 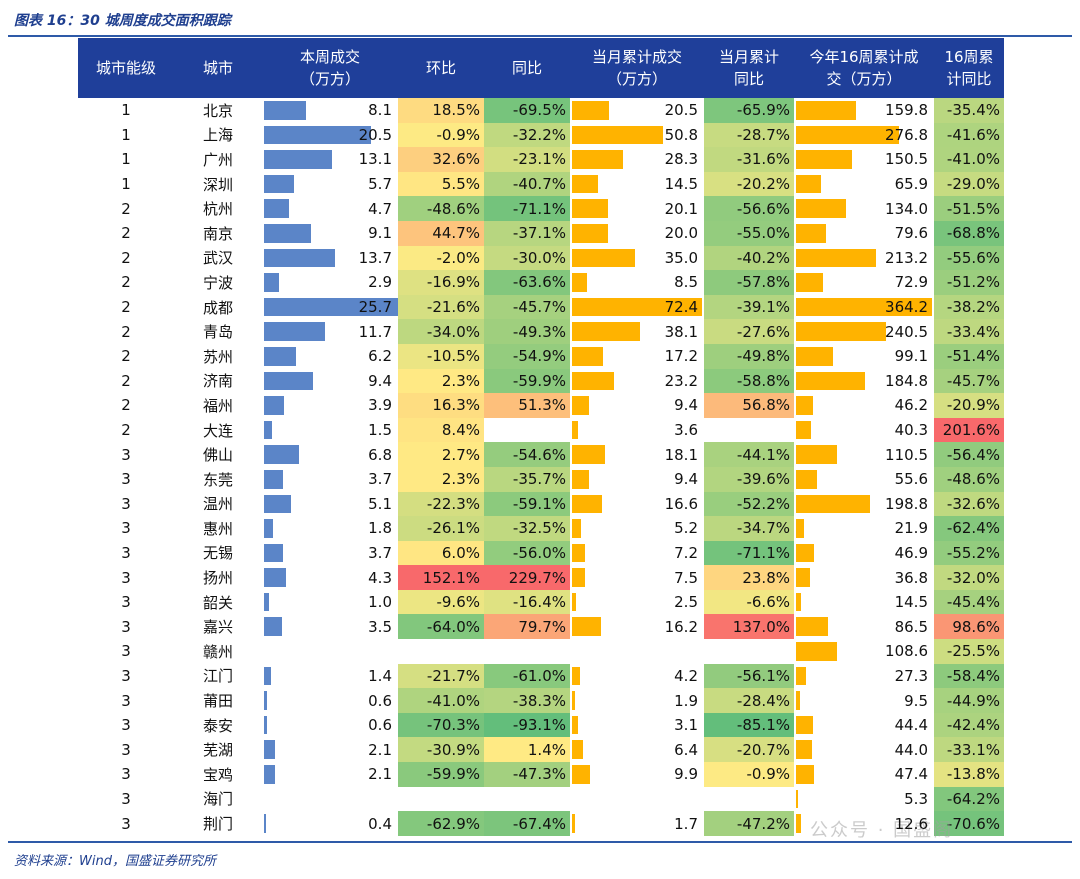 What do you see at coordinates (541, 799) in the screenshot?
I see `table-row: 3 海门 5.3 -64.2%` at bounding box center [541, 799].